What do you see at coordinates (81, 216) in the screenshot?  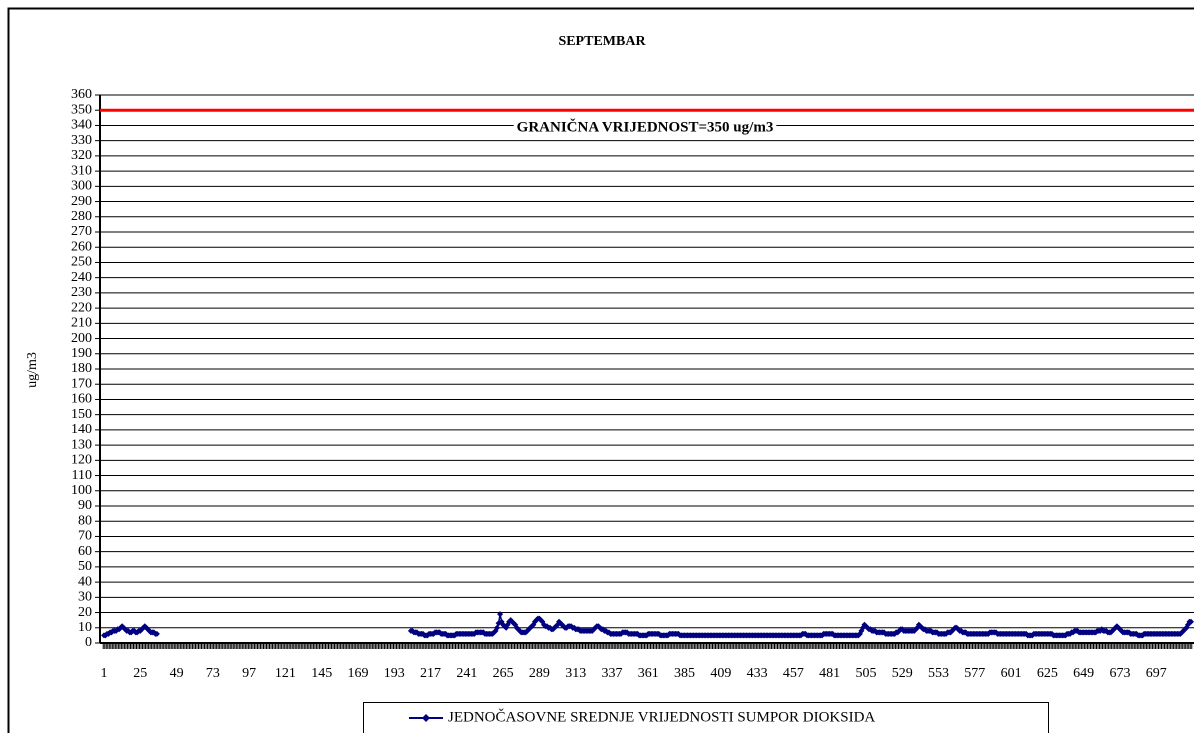 I see `y-tick-label: 280` at bounding box center [81, 216].